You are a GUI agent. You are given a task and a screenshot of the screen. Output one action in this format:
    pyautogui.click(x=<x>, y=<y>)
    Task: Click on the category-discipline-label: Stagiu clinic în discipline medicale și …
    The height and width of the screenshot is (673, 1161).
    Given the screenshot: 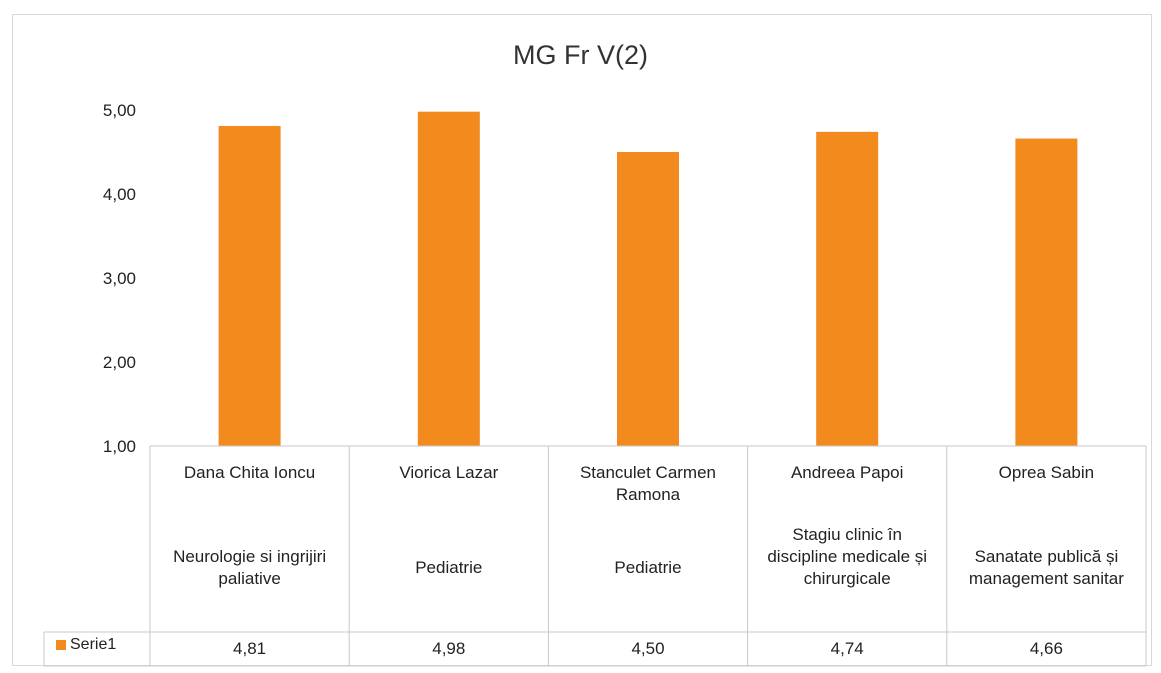 What is the action you would take?
    pyautogui.click(x=847, y=556)
    